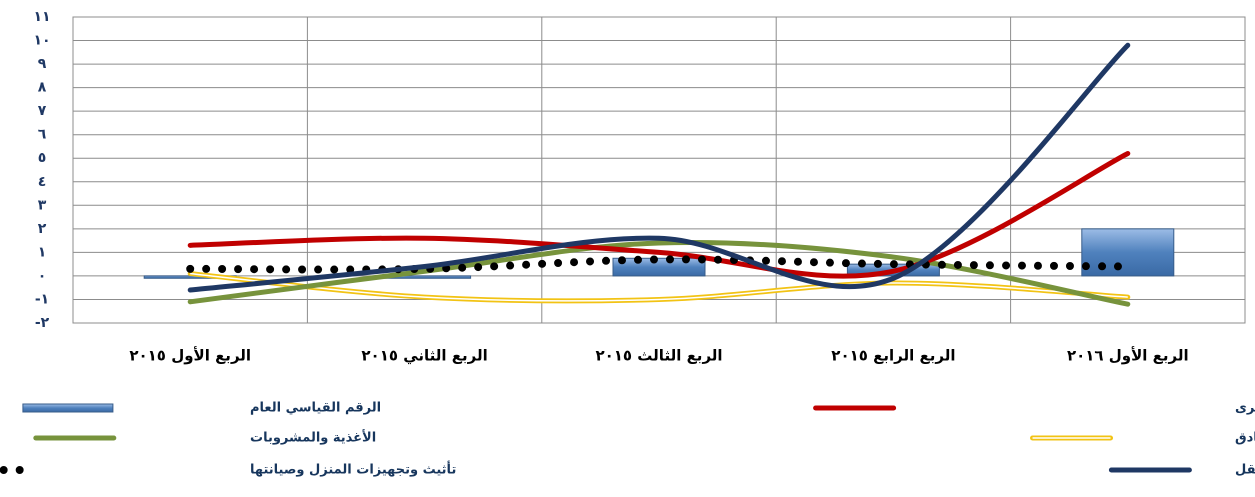 The width and height of the screenshot is (1255, 497). What do you see at coordinates (42, 229) in the screenshot?
I see `y-tick-label: ٢` at bounding box center [42, 229].